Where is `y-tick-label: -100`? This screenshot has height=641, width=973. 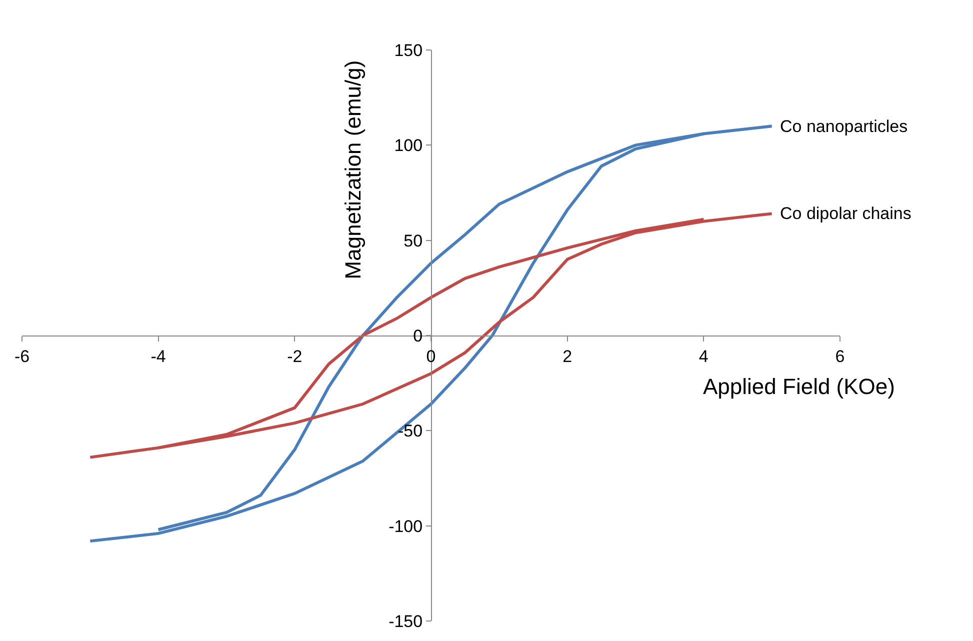 y-tick-label: -100 is located at coordinates (405, 526).